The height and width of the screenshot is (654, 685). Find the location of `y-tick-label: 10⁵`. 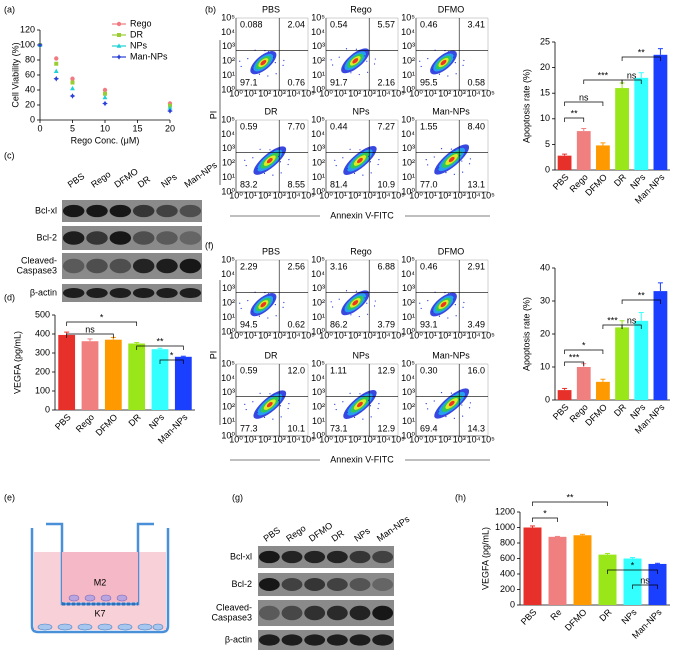

y-tick-label: 10⁵ is located at coordinates (318, 17).